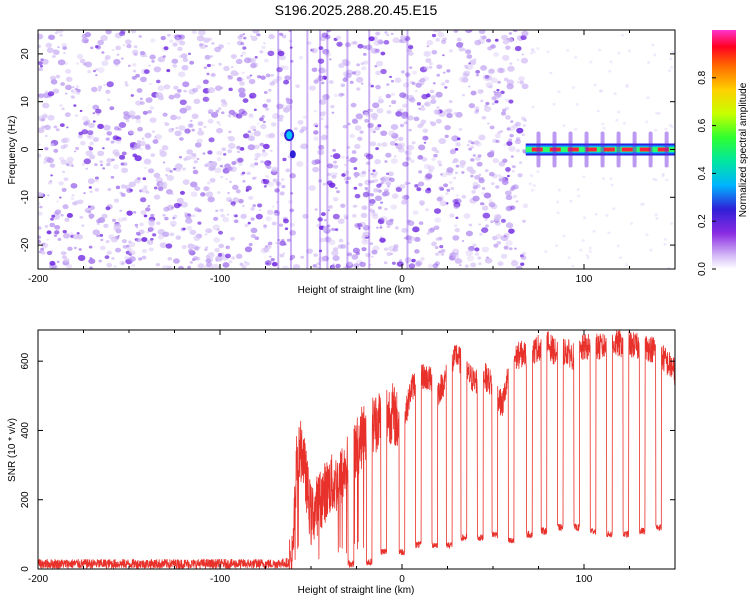  I want to click on snr-y-tick-label: 600, so click(25, 360).